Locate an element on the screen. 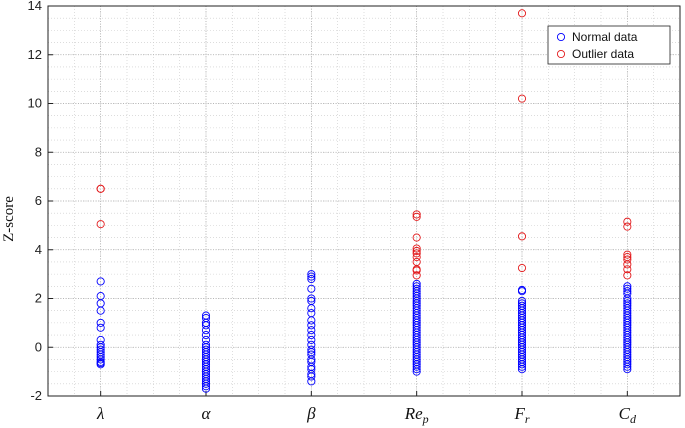 Image resolution: width=685 pixels, height=428 pixels. y-axis: -2 0 2 4 6 8 10 12 14 is located at coordinates (40, 201).